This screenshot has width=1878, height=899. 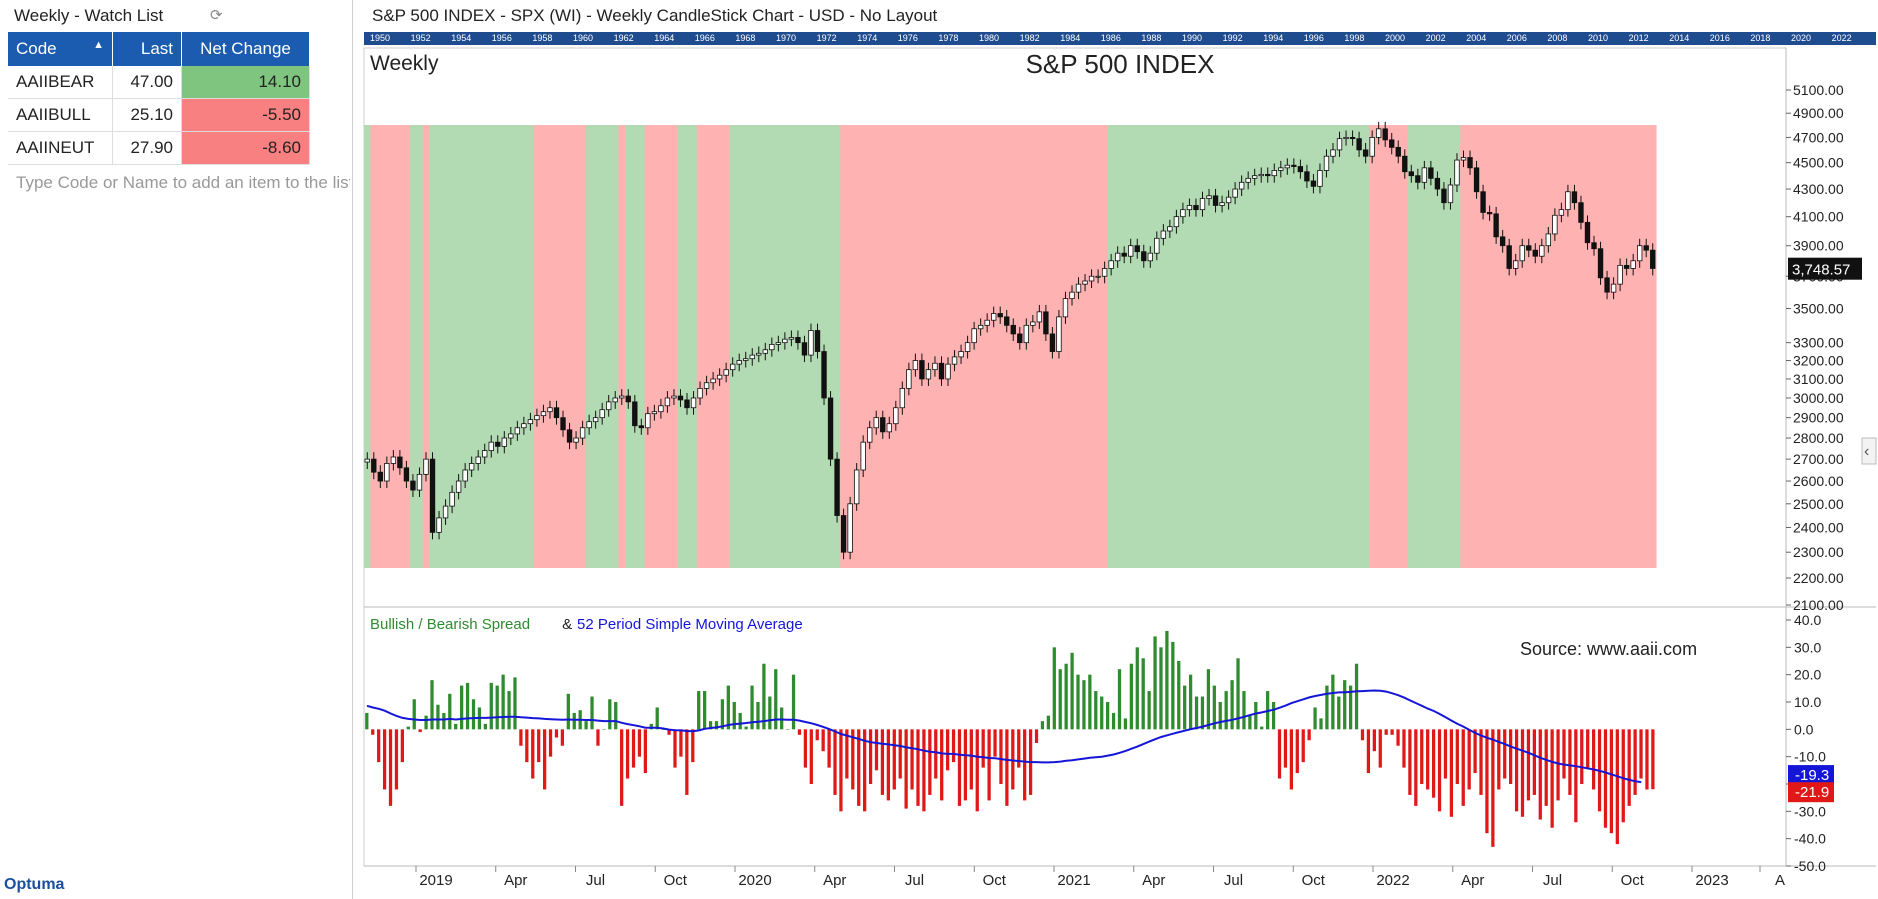 What do you see at coordinates (664, 38) in the screenshot?
I see `year-label: 1964` at bounding box center [664, 38].